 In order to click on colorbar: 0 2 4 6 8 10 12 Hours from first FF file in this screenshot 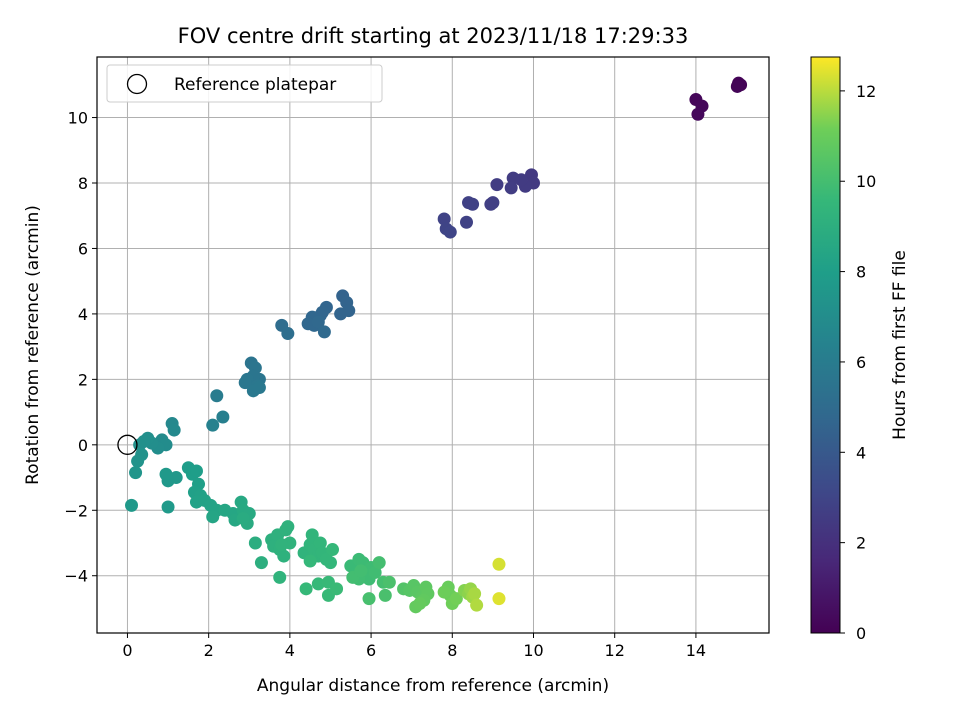, I will do `click(860, 349)`.